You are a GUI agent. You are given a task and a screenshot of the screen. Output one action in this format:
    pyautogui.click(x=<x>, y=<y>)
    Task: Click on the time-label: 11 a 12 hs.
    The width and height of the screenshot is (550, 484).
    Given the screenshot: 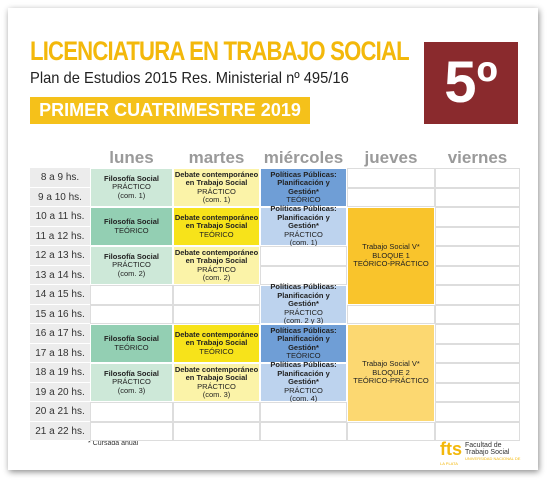 What is the action you would take?
    pyautogui.click(x=60, y=236)
    